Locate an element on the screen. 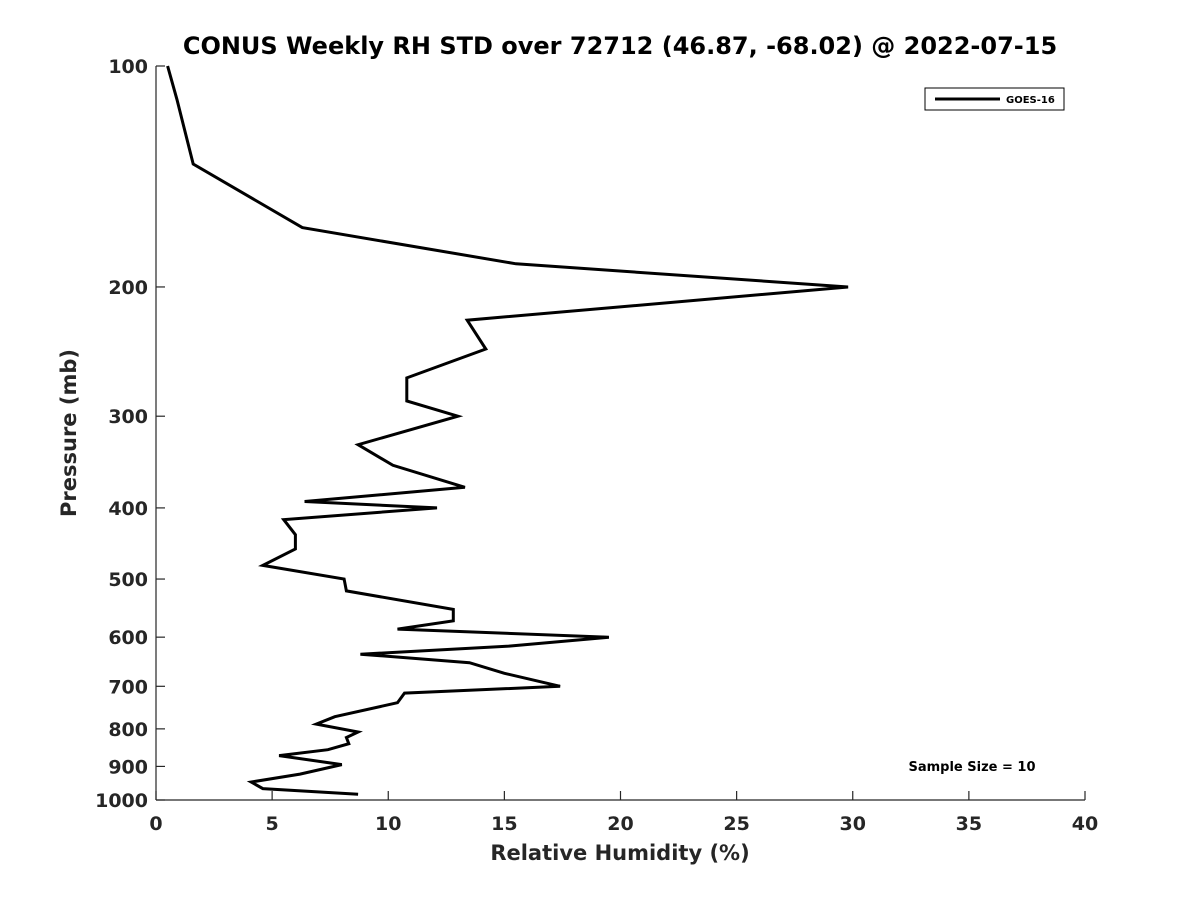 Image resolution: width=1200 pixels, height=900 pixels. x-tick-label: 5 is located at coordinates (272, 824).